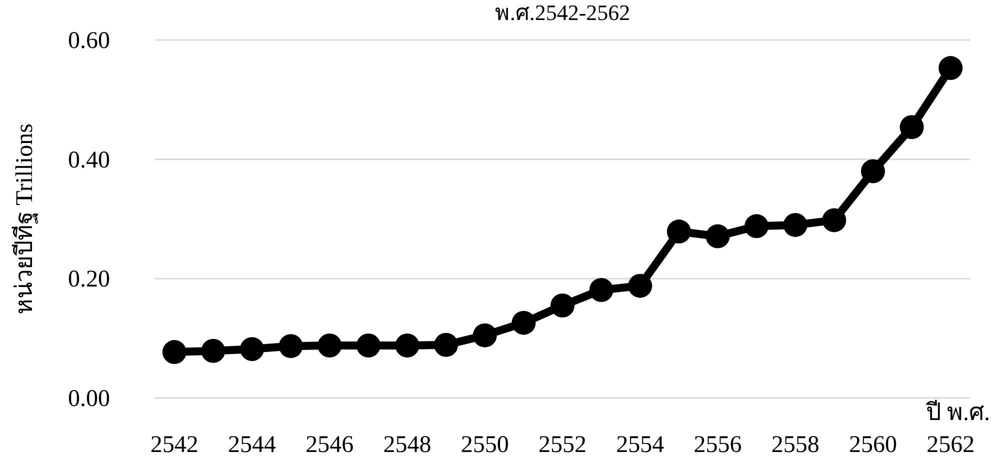 This screenshot has width=998, height=469. Describe the element at coordinates (89, 399) in the screenshot. I see `y-tick-label: 0.00` at that location.